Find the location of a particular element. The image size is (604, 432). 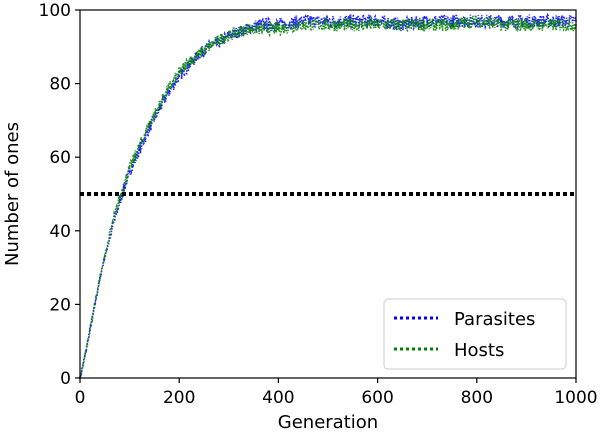

legend: Parasites Hosts is located at coordinates (475, 334).